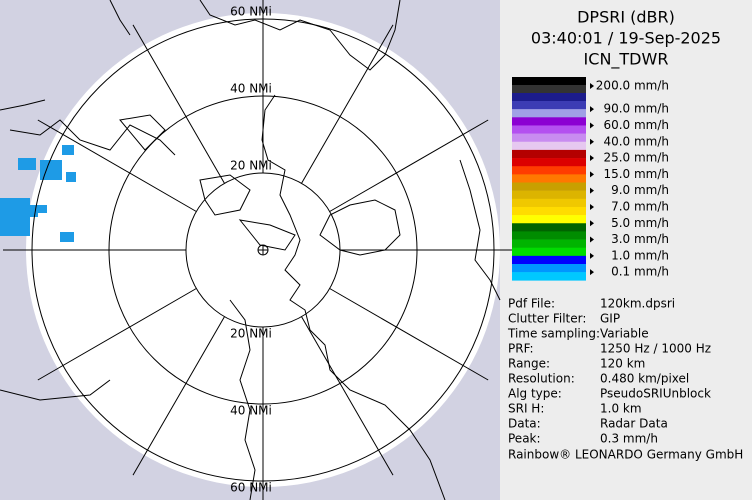 This screenshot has height=504, width=752. Describe the element at coordinates (655, 349) in the screenshot. I see `info-value: 1250 Hz / 1000 Hz` at that location.